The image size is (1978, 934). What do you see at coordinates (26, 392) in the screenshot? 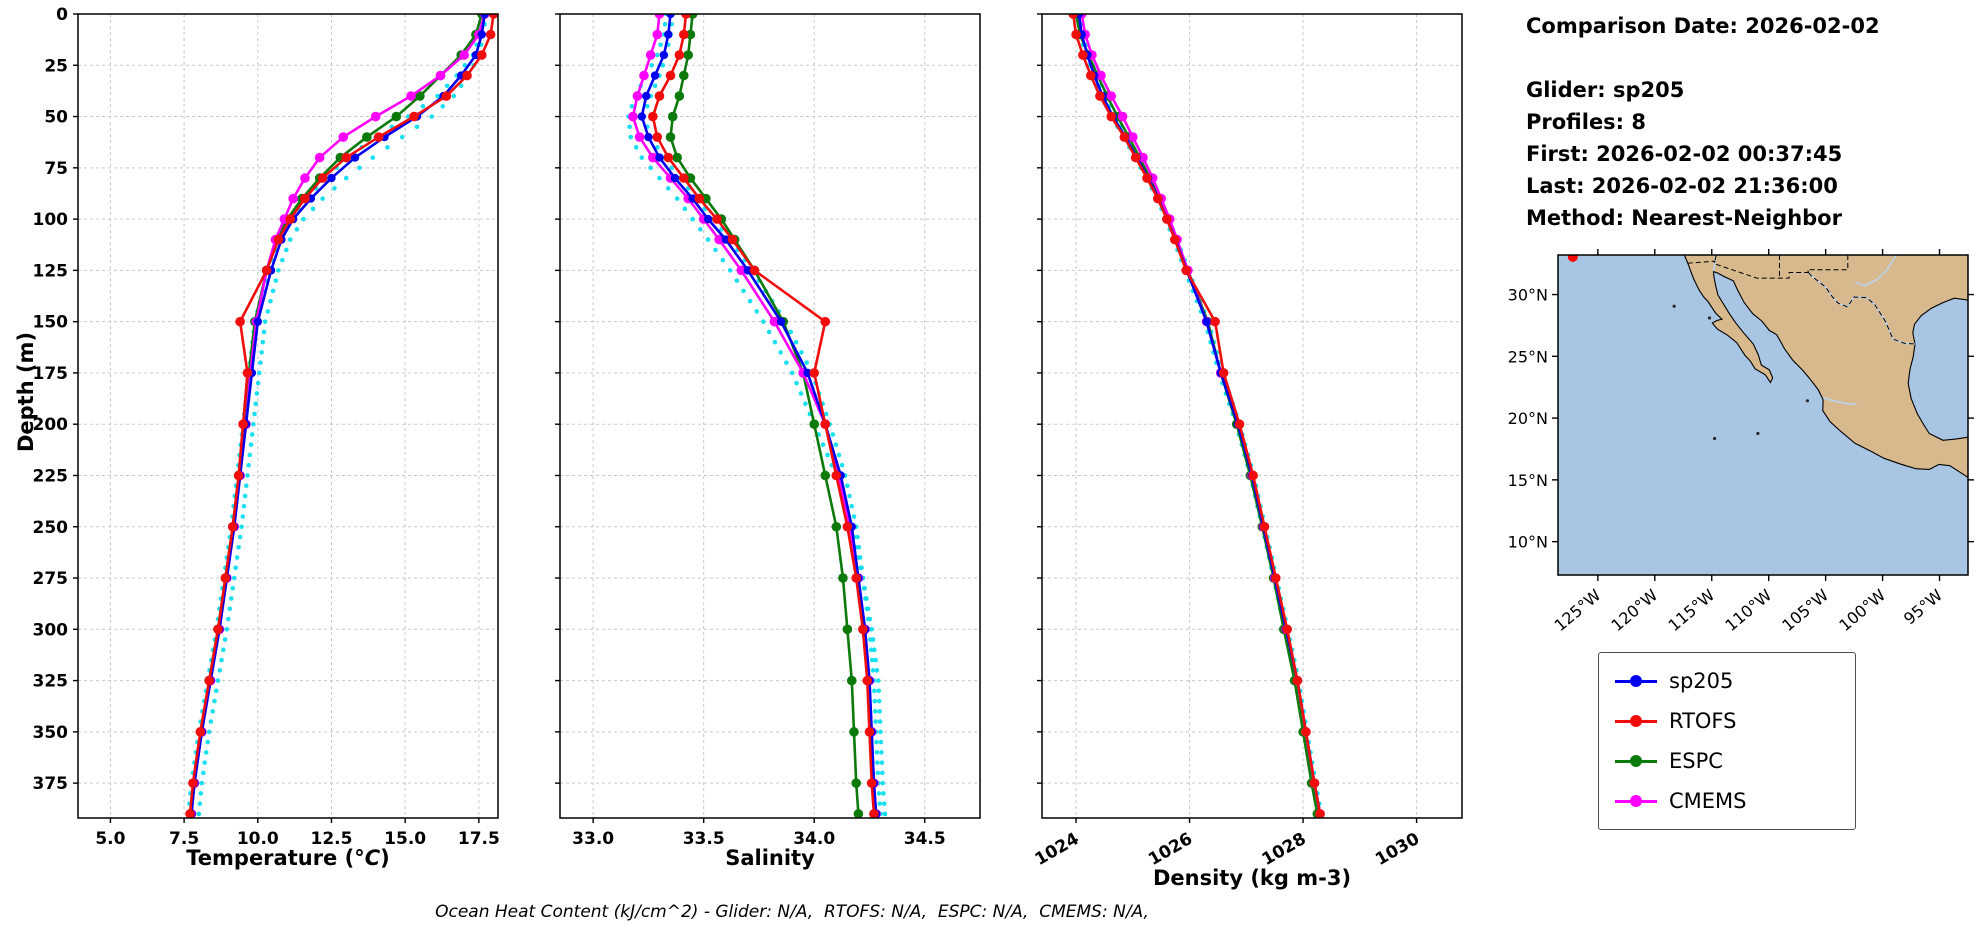
I see `depth-axis-label: Depth (m)` at bounding box center [26, 392].